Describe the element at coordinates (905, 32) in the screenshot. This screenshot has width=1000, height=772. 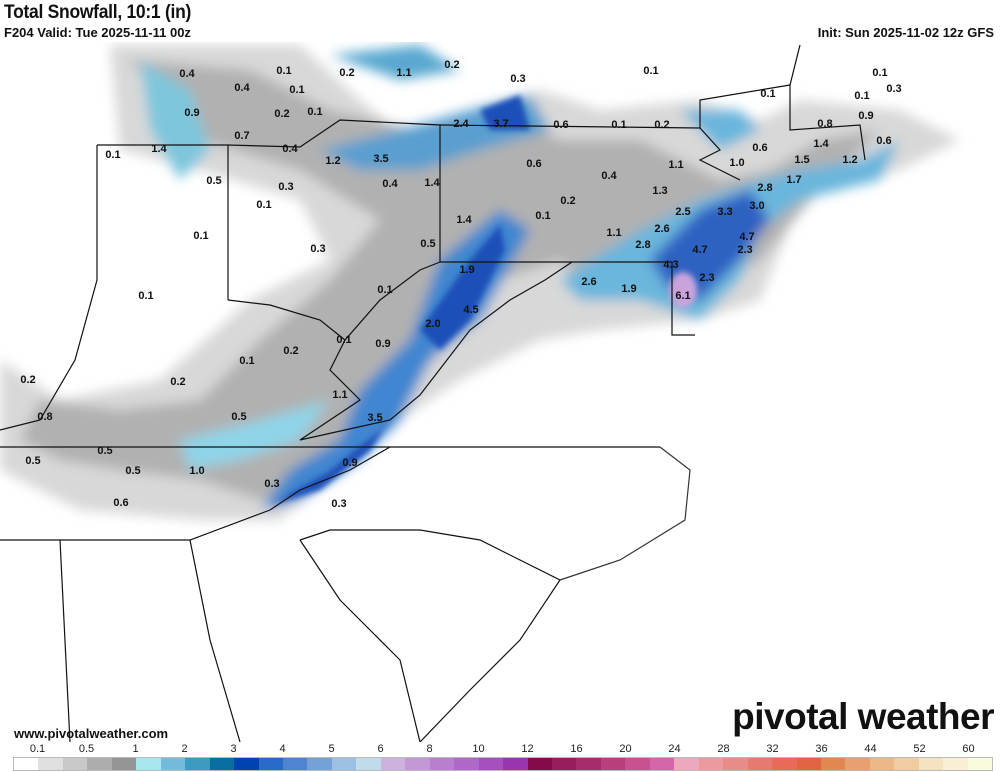
I see `init-time: Init: Sun 2025-11-02 12z GFS` at that location.